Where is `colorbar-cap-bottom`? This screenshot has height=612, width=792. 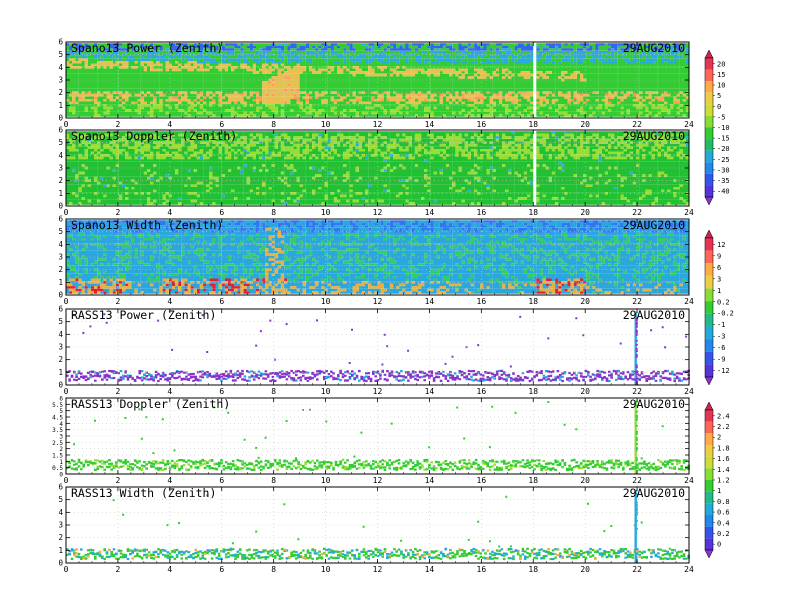
colorbar-cap-bottom is located at coordinates (709, 381).